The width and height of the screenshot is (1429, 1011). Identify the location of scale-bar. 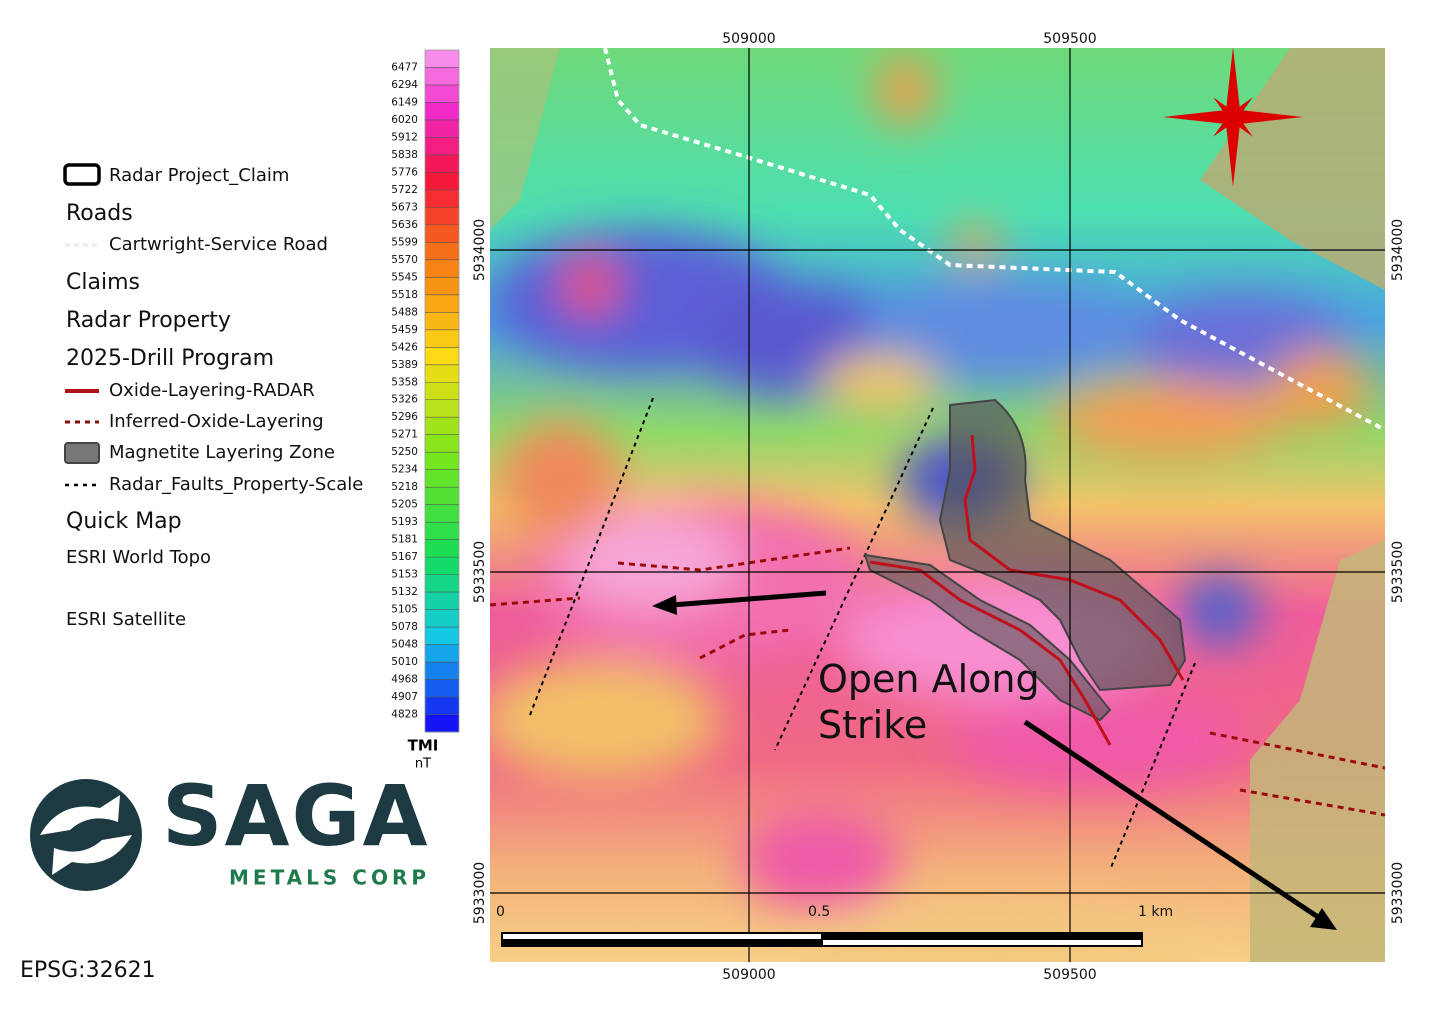
(822, 939).